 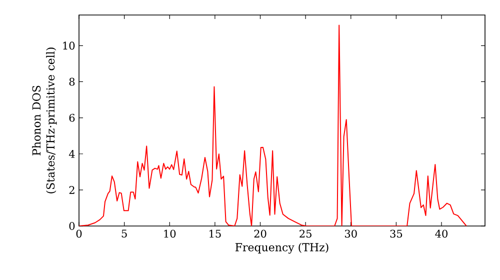 I want to click on y-tick-label: 0, so click(x=72, y=226).